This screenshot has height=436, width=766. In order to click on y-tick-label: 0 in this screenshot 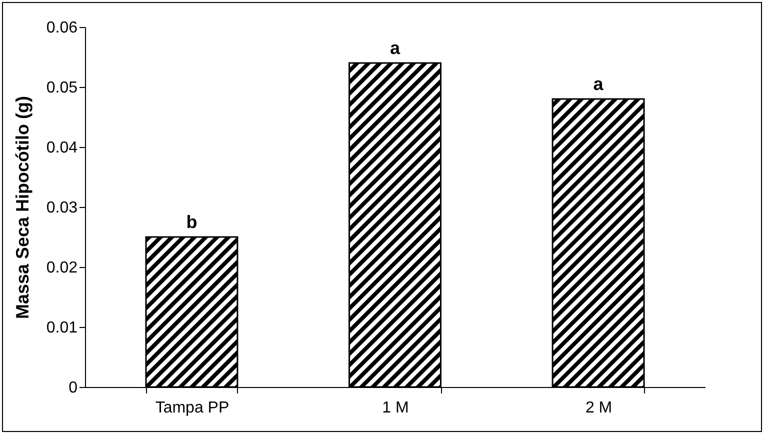, I will do `click(73, 388)`.